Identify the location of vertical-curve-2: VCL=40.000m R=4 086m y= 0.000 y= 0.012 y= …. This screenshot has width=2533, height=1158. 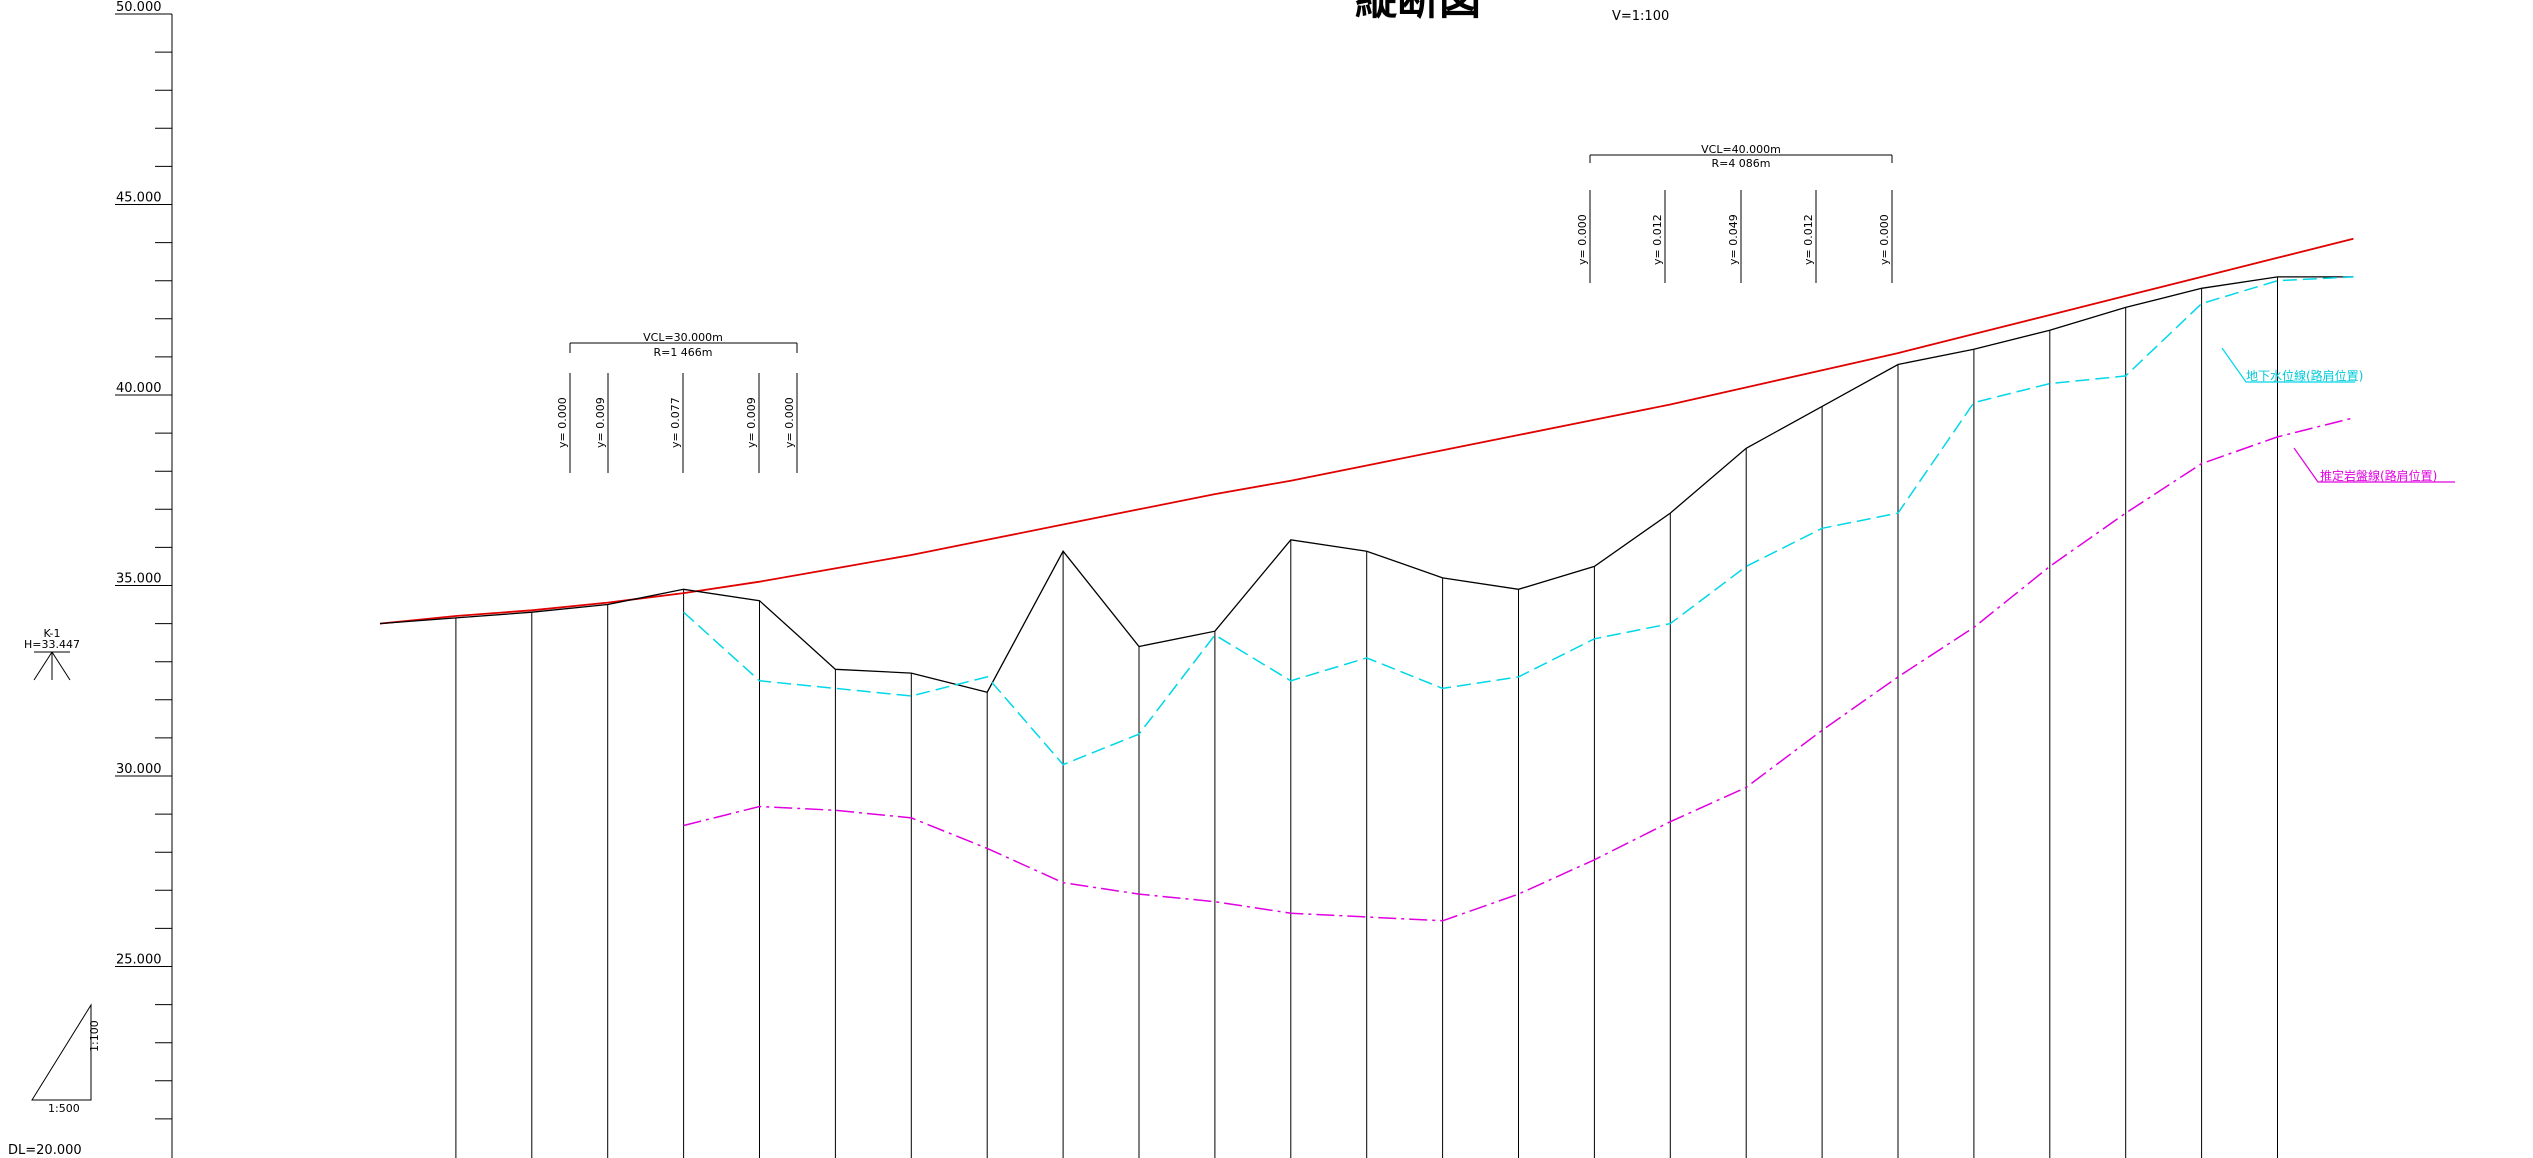
(1734, 213).